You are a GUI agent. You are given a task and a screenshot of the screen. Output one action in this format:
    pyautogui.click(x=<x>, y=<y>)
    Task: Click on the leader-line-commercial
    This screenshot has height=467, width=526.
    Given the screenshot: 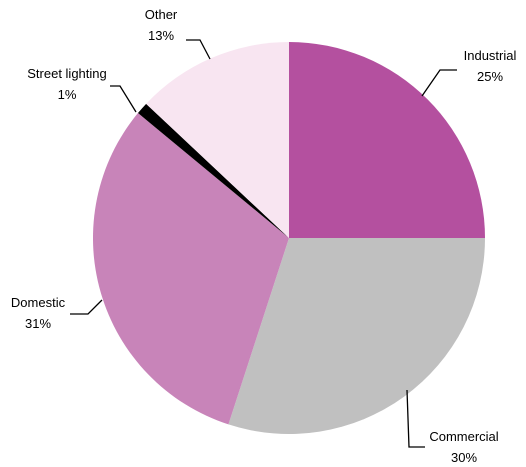 What is the action you would take?
    pyautogui.click(x=415, y=418)
    